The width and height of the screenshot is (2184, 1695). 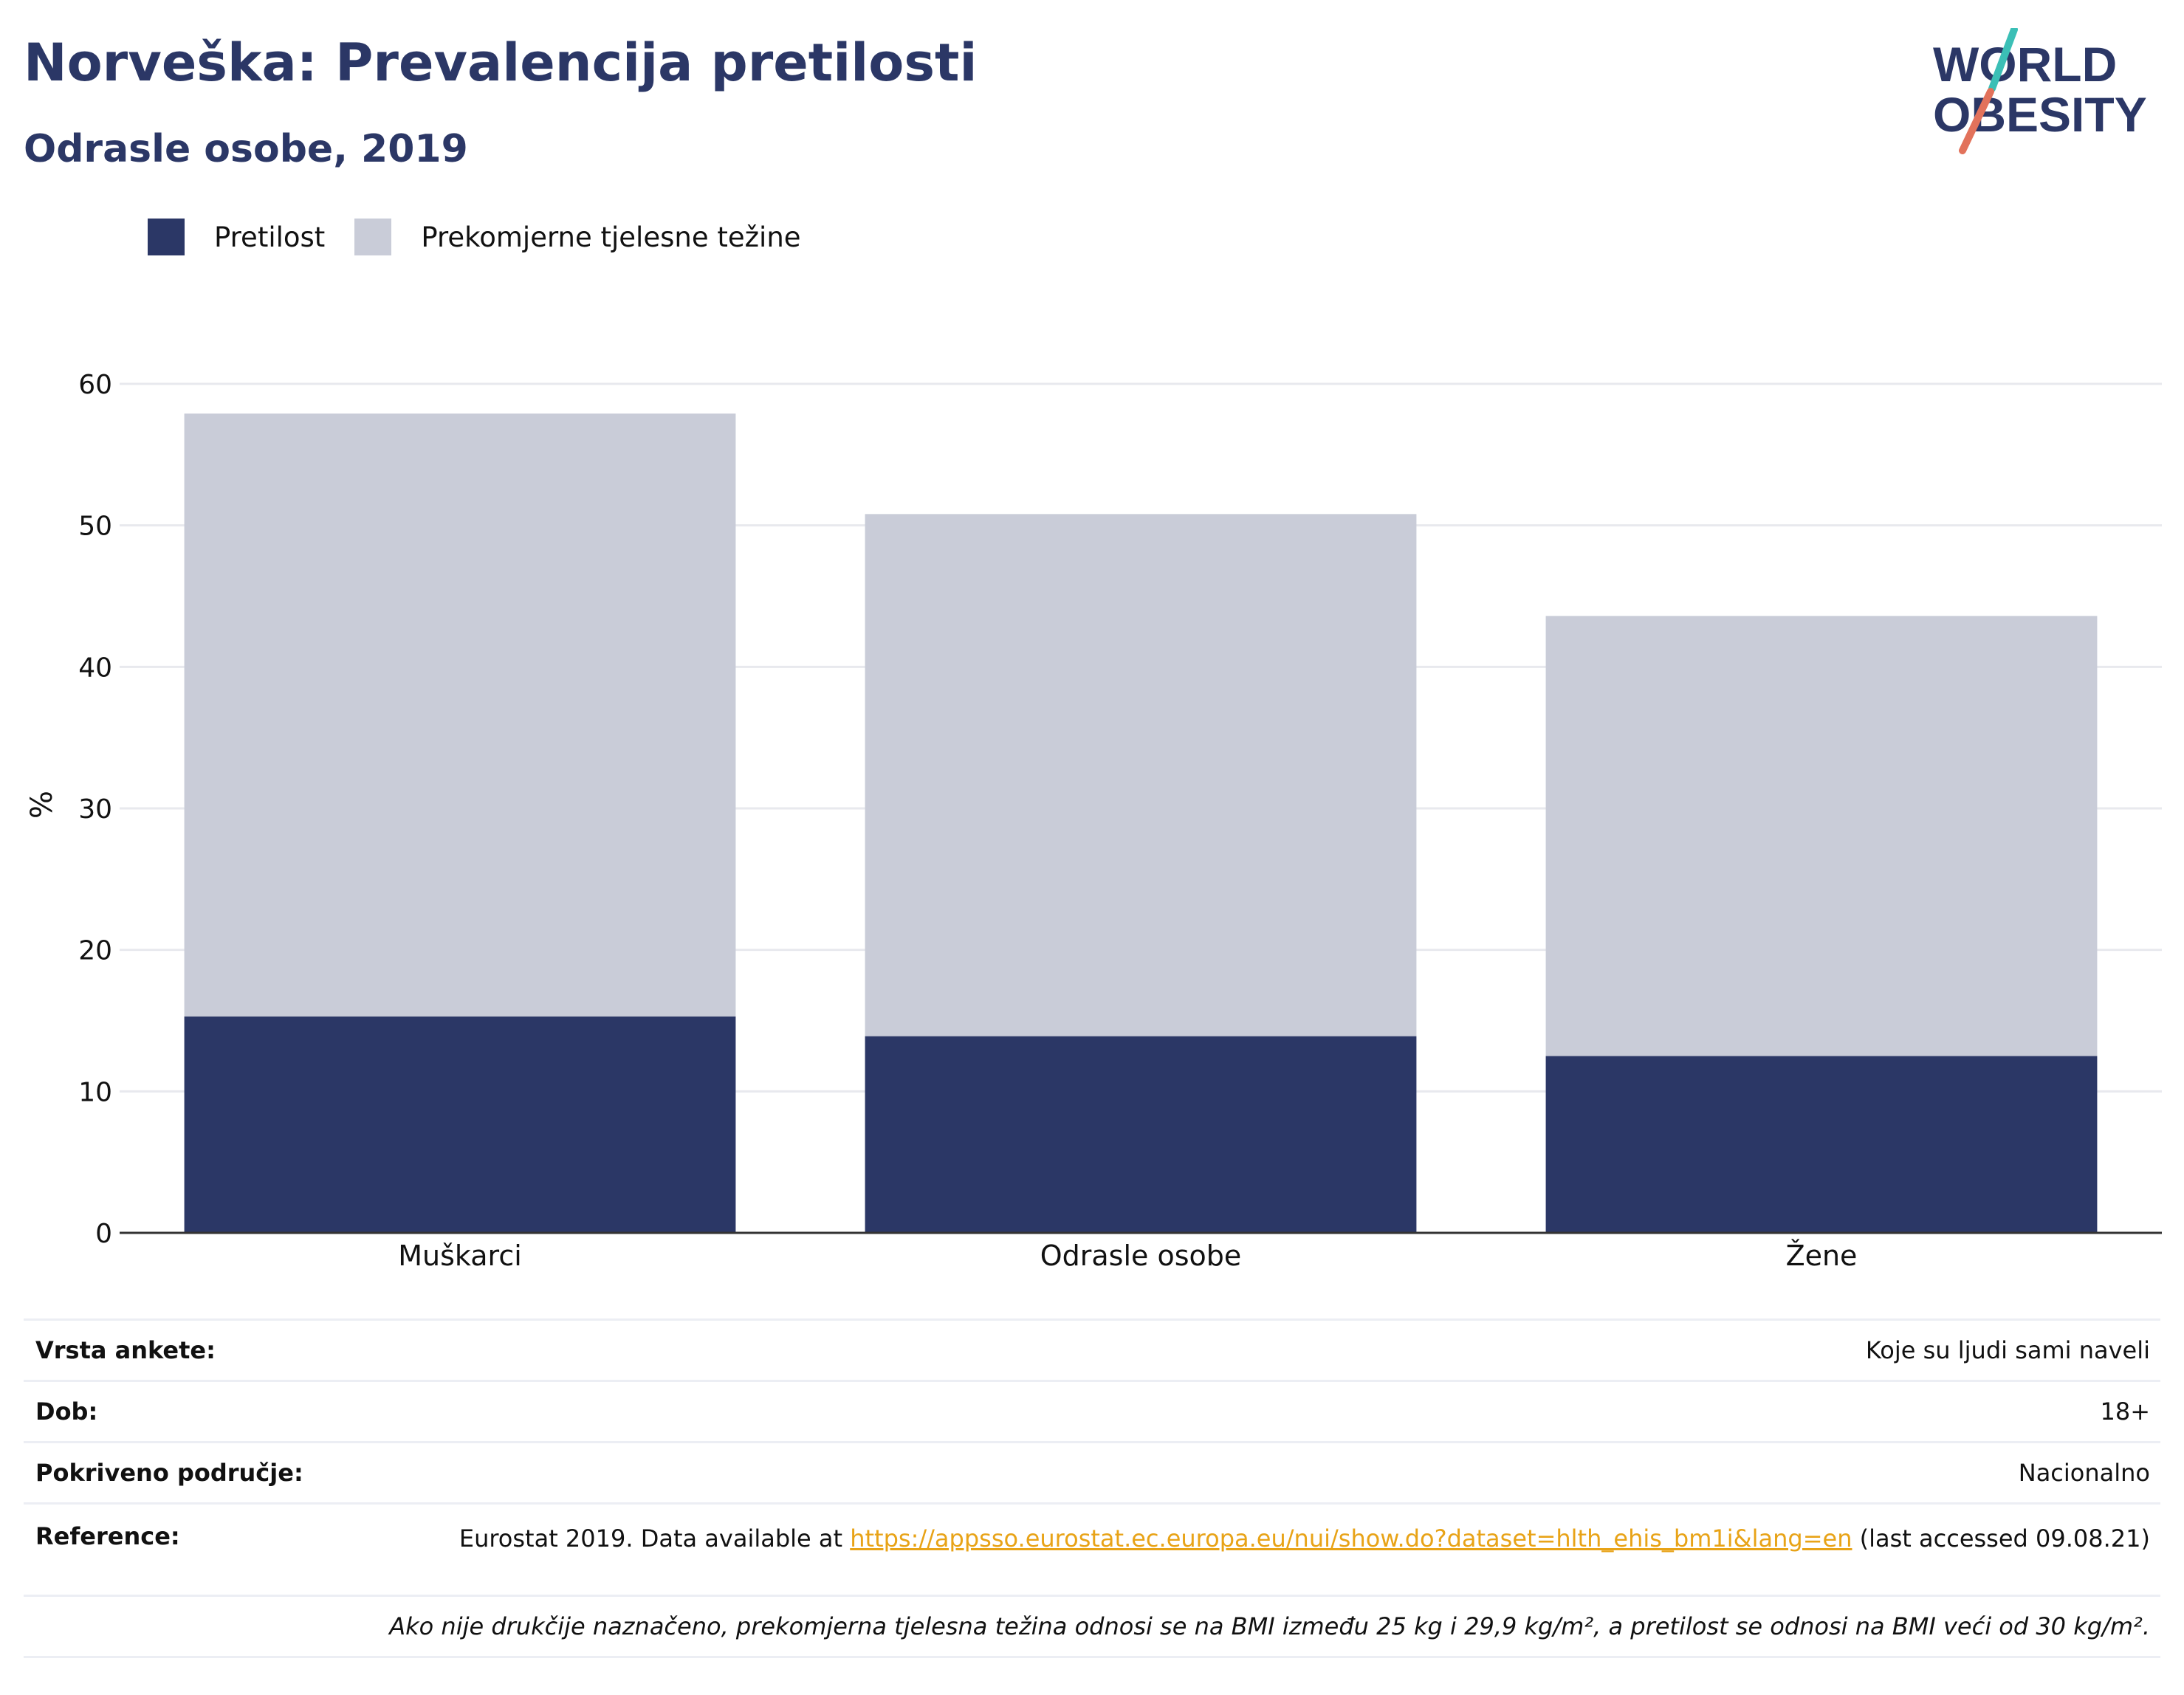 What do you see at coordinates (1977, 121) in the screenshot?
I see `logo-slash-coral` at bounding box center [1977, 121].